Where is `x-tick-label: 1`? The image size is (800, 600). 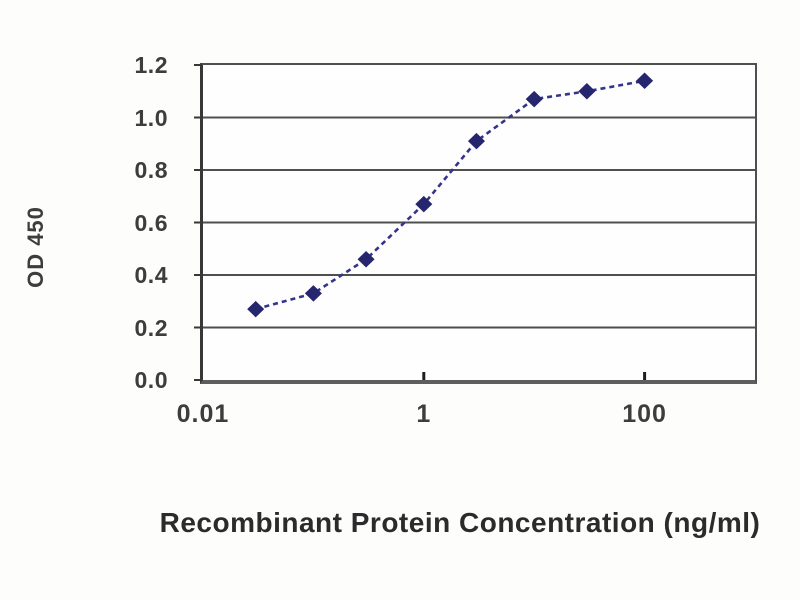 x-tick-label: 1 is located at coordinates (424, 414).